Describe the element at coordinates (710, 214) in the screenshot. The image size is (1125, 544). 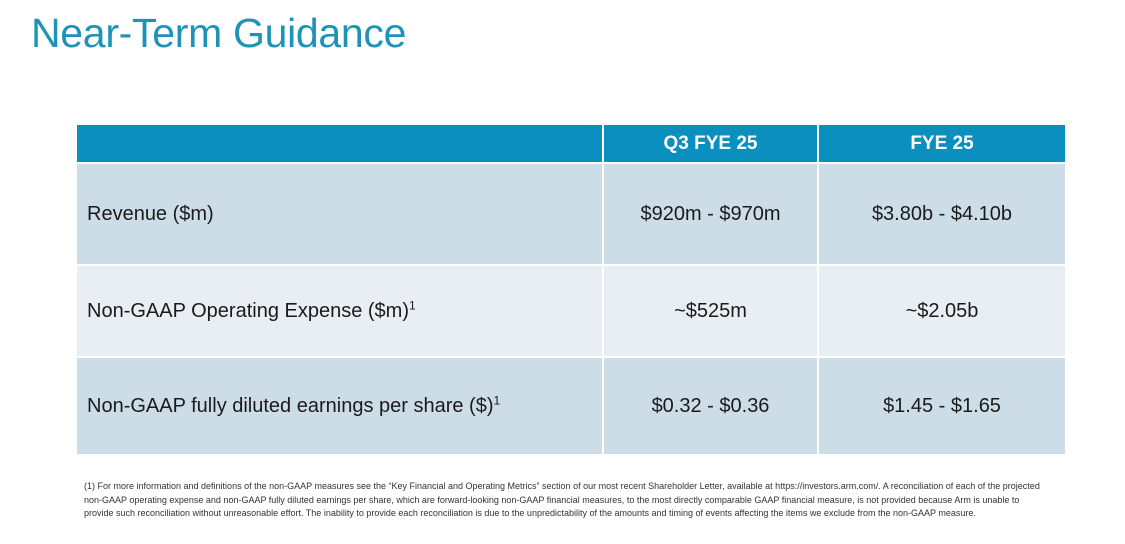
I see `revenue-q3-value: $920m - $970m` at that location.